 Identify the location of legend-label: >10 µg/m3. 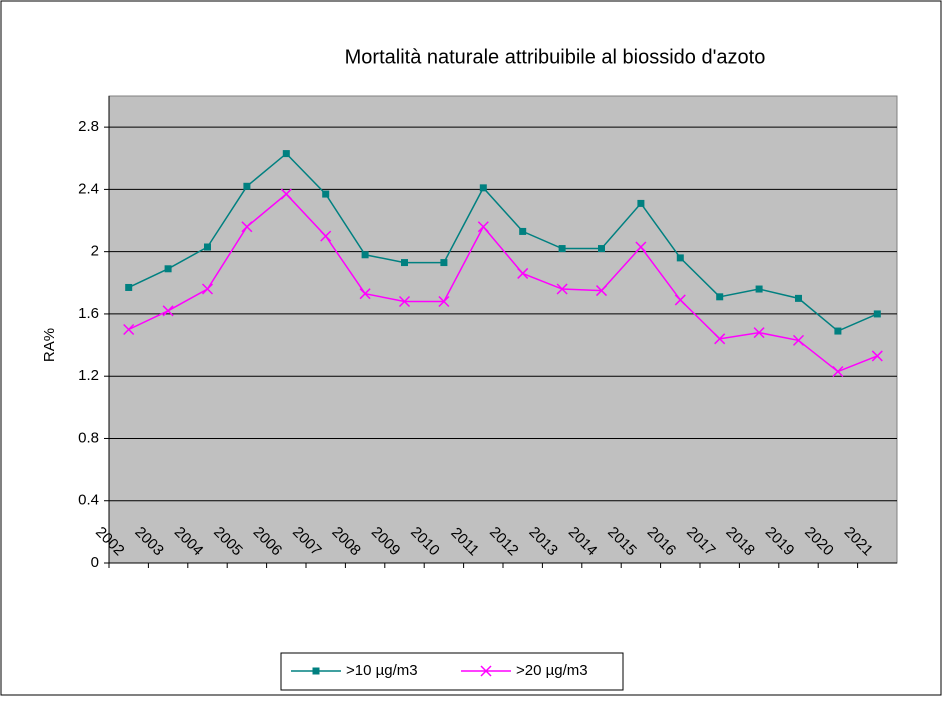
(382, 670).